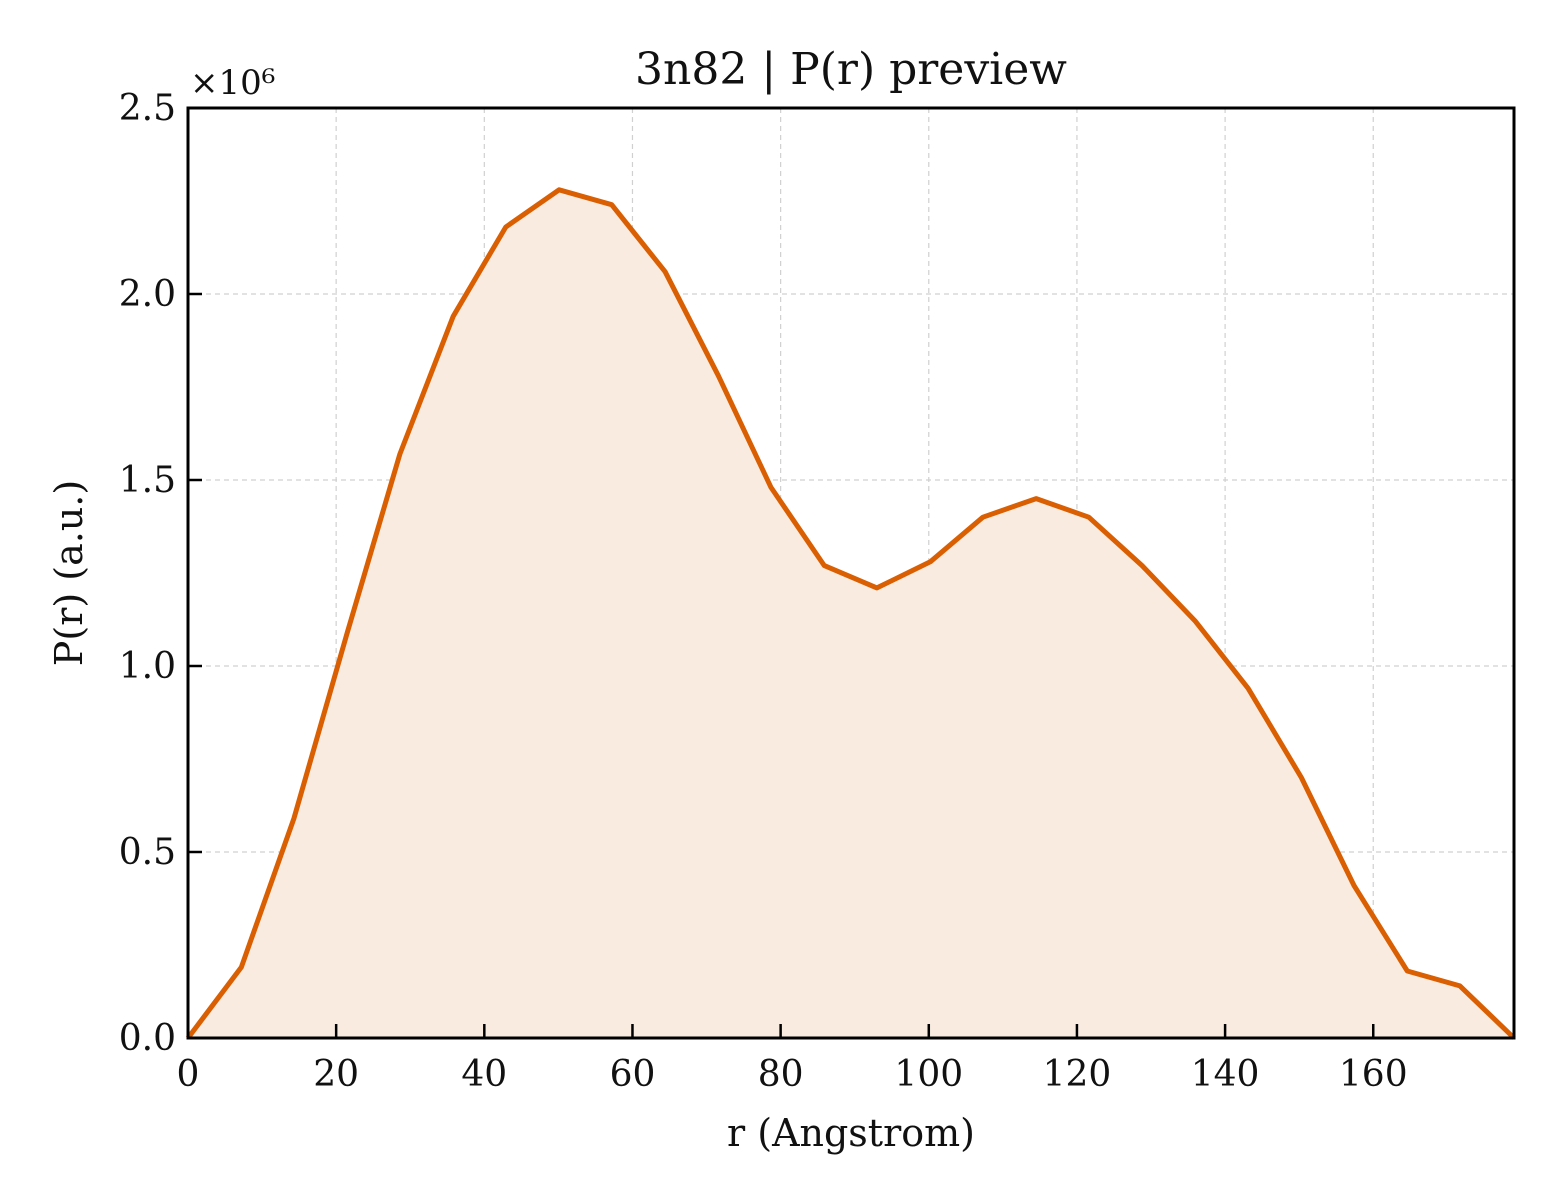 Image resolution: width=1560 pixels, height=1200 pixels. I want to click on x-tick-label: 20, so click(336, 1074).